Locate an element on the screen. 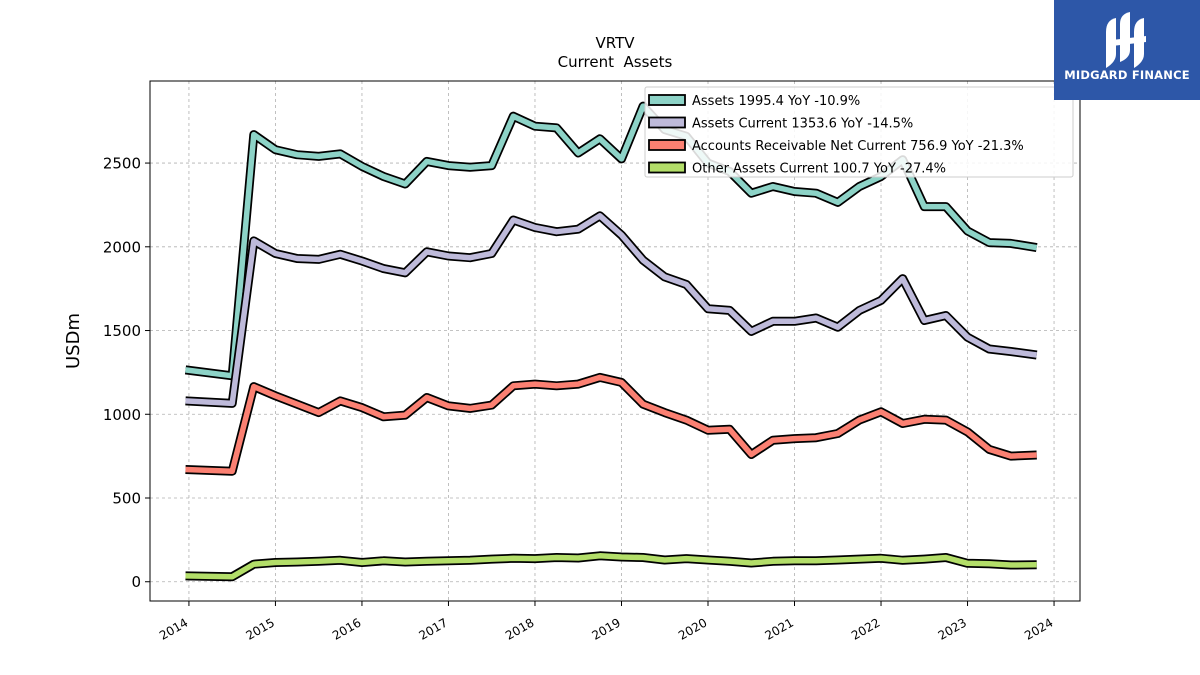  y-axis-label: USDm is located at coordinates (73, 341).